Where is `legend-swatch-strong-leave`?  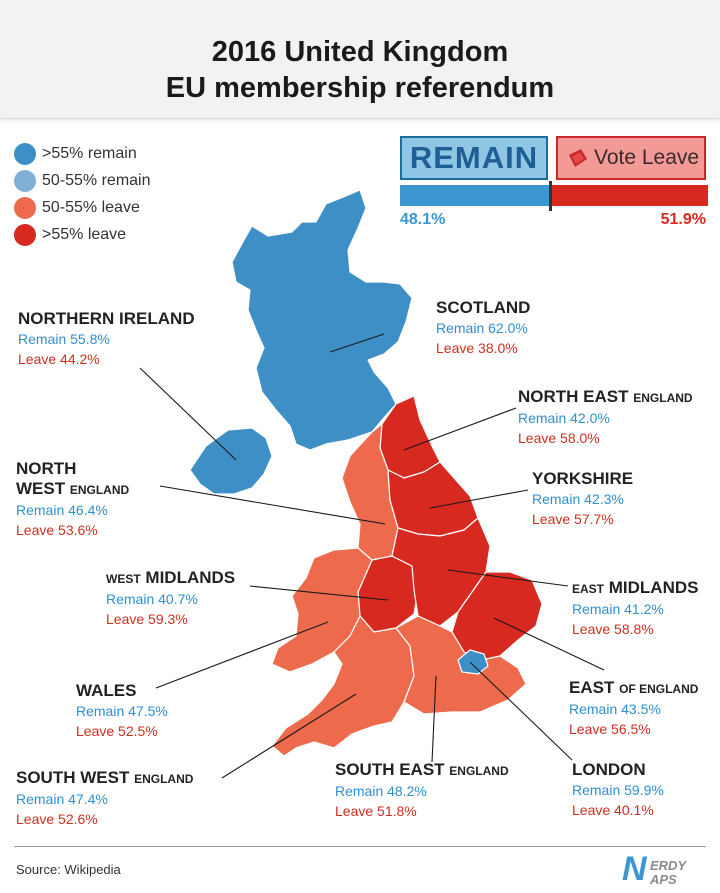 legend-swatch-strong-leave is located at coordinates (25, 235).